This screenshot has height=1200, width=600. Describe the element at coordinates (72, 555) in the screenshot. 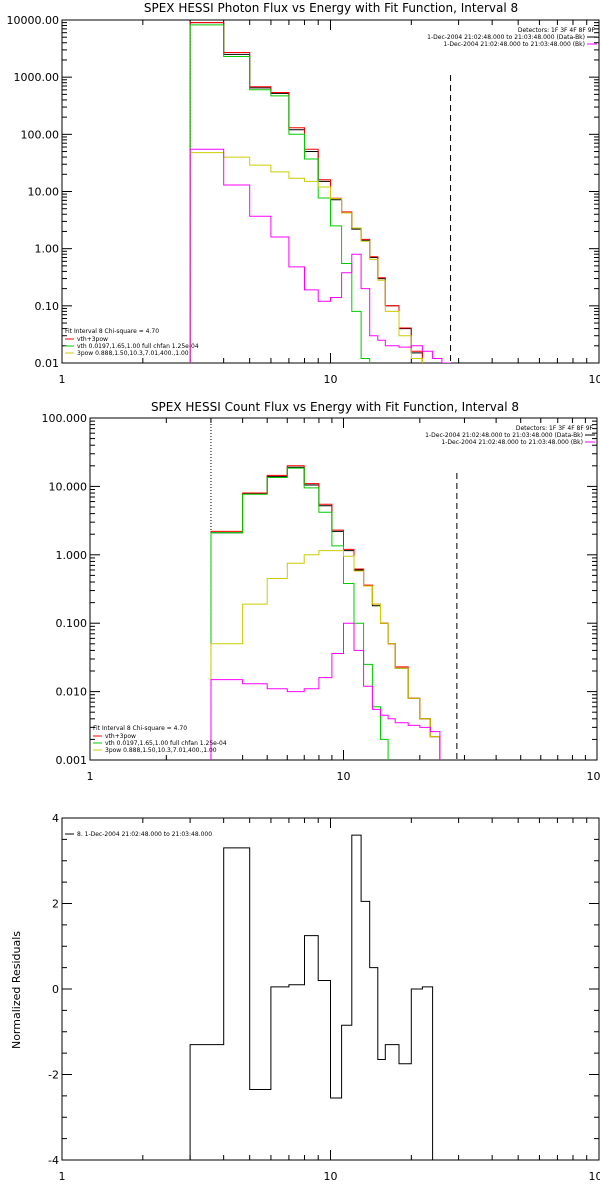

I see `y-tick-label: 1.000` at that location.